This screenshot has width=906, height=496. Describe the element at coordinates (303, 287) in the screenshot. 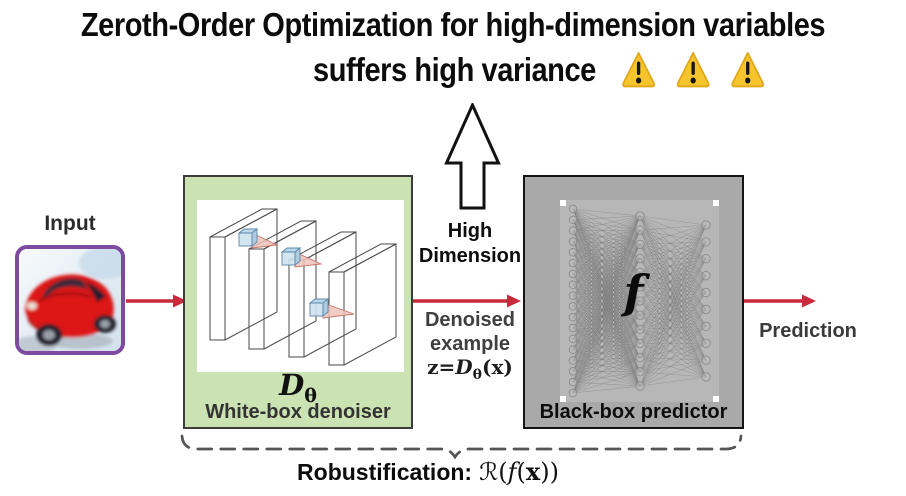

I see `cnn-layers-icon` at that location.